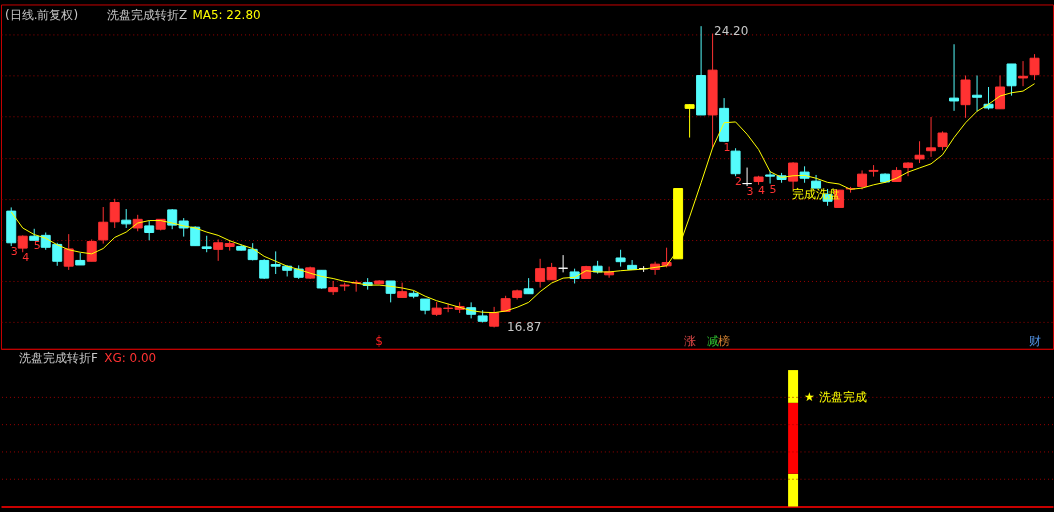 This screenshot has height=512, width=1054. Describe the element at coordinates (731, 31) in the screenshot. I see `annotation: 24.20` at that location.